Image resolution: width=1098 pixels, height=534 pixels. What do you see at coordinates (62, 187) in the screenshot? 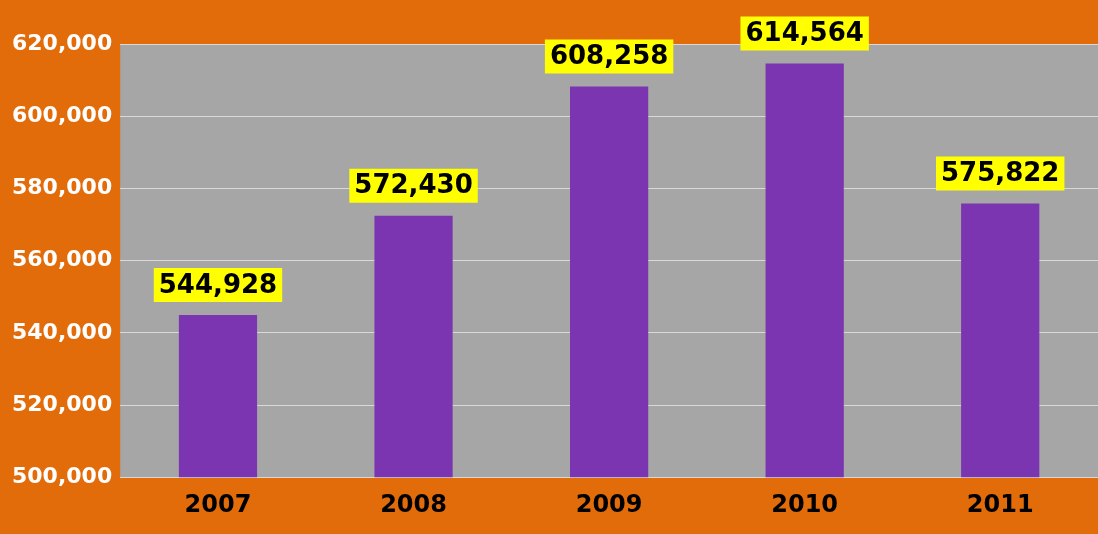
I see `y-tick-label: 580,000` at bounding box center [62, 187].